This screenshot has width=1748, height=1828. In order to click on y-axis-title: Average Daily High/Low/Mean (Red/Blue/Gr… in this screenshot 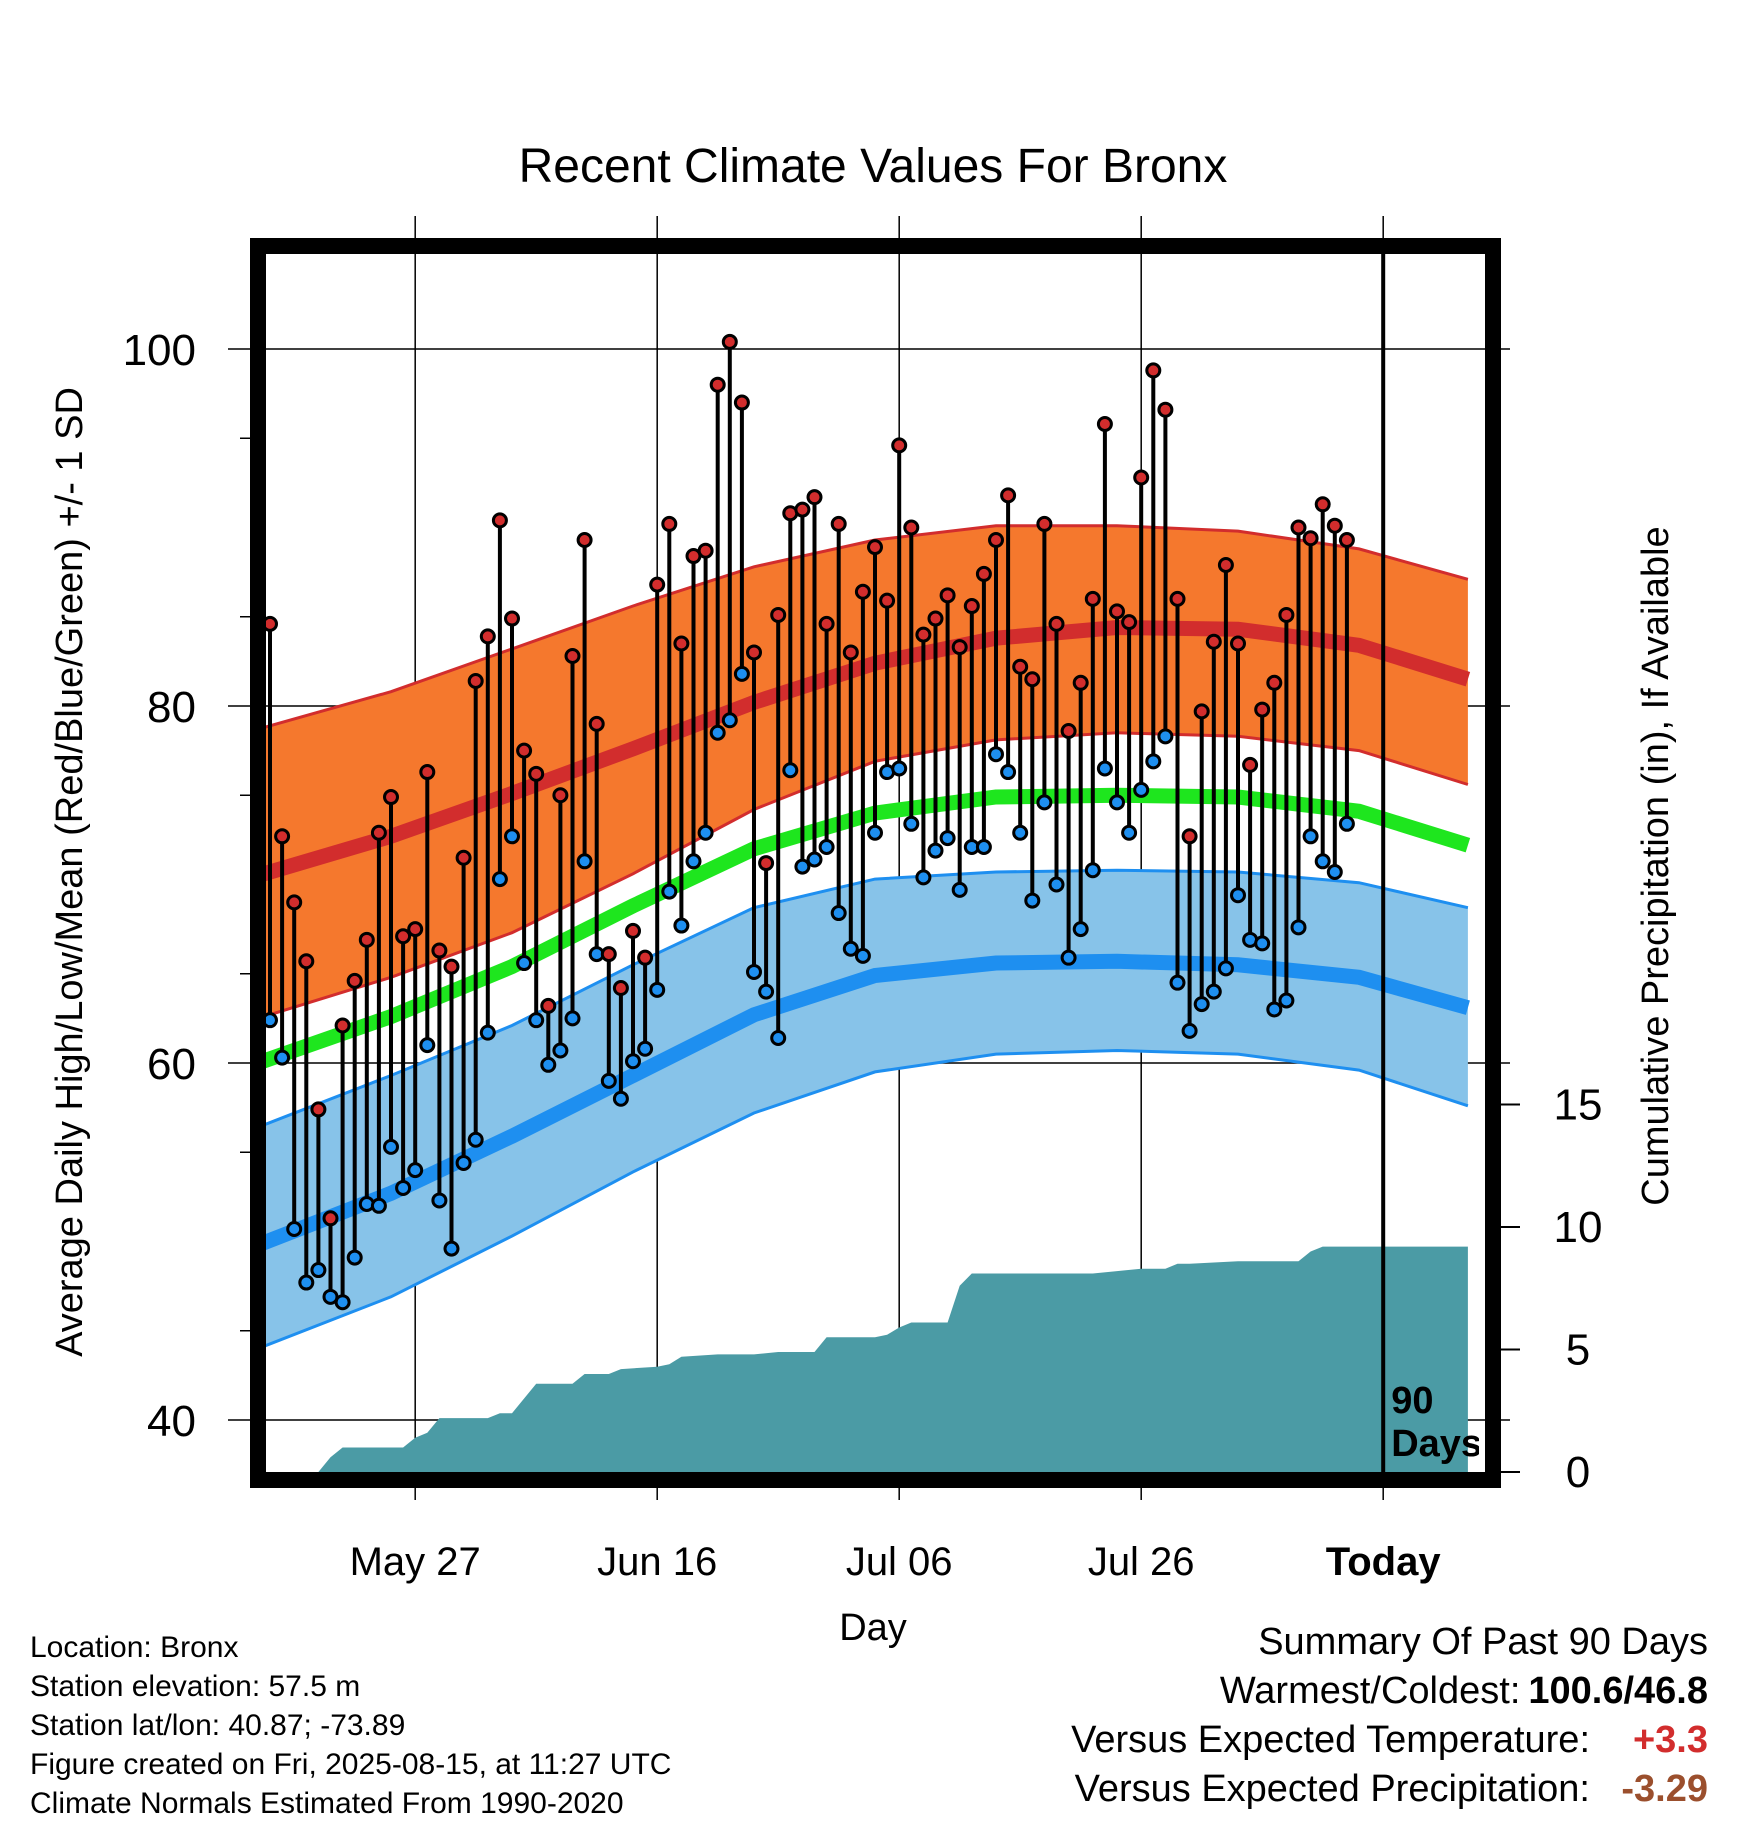, I will do `click(70, 872)`.